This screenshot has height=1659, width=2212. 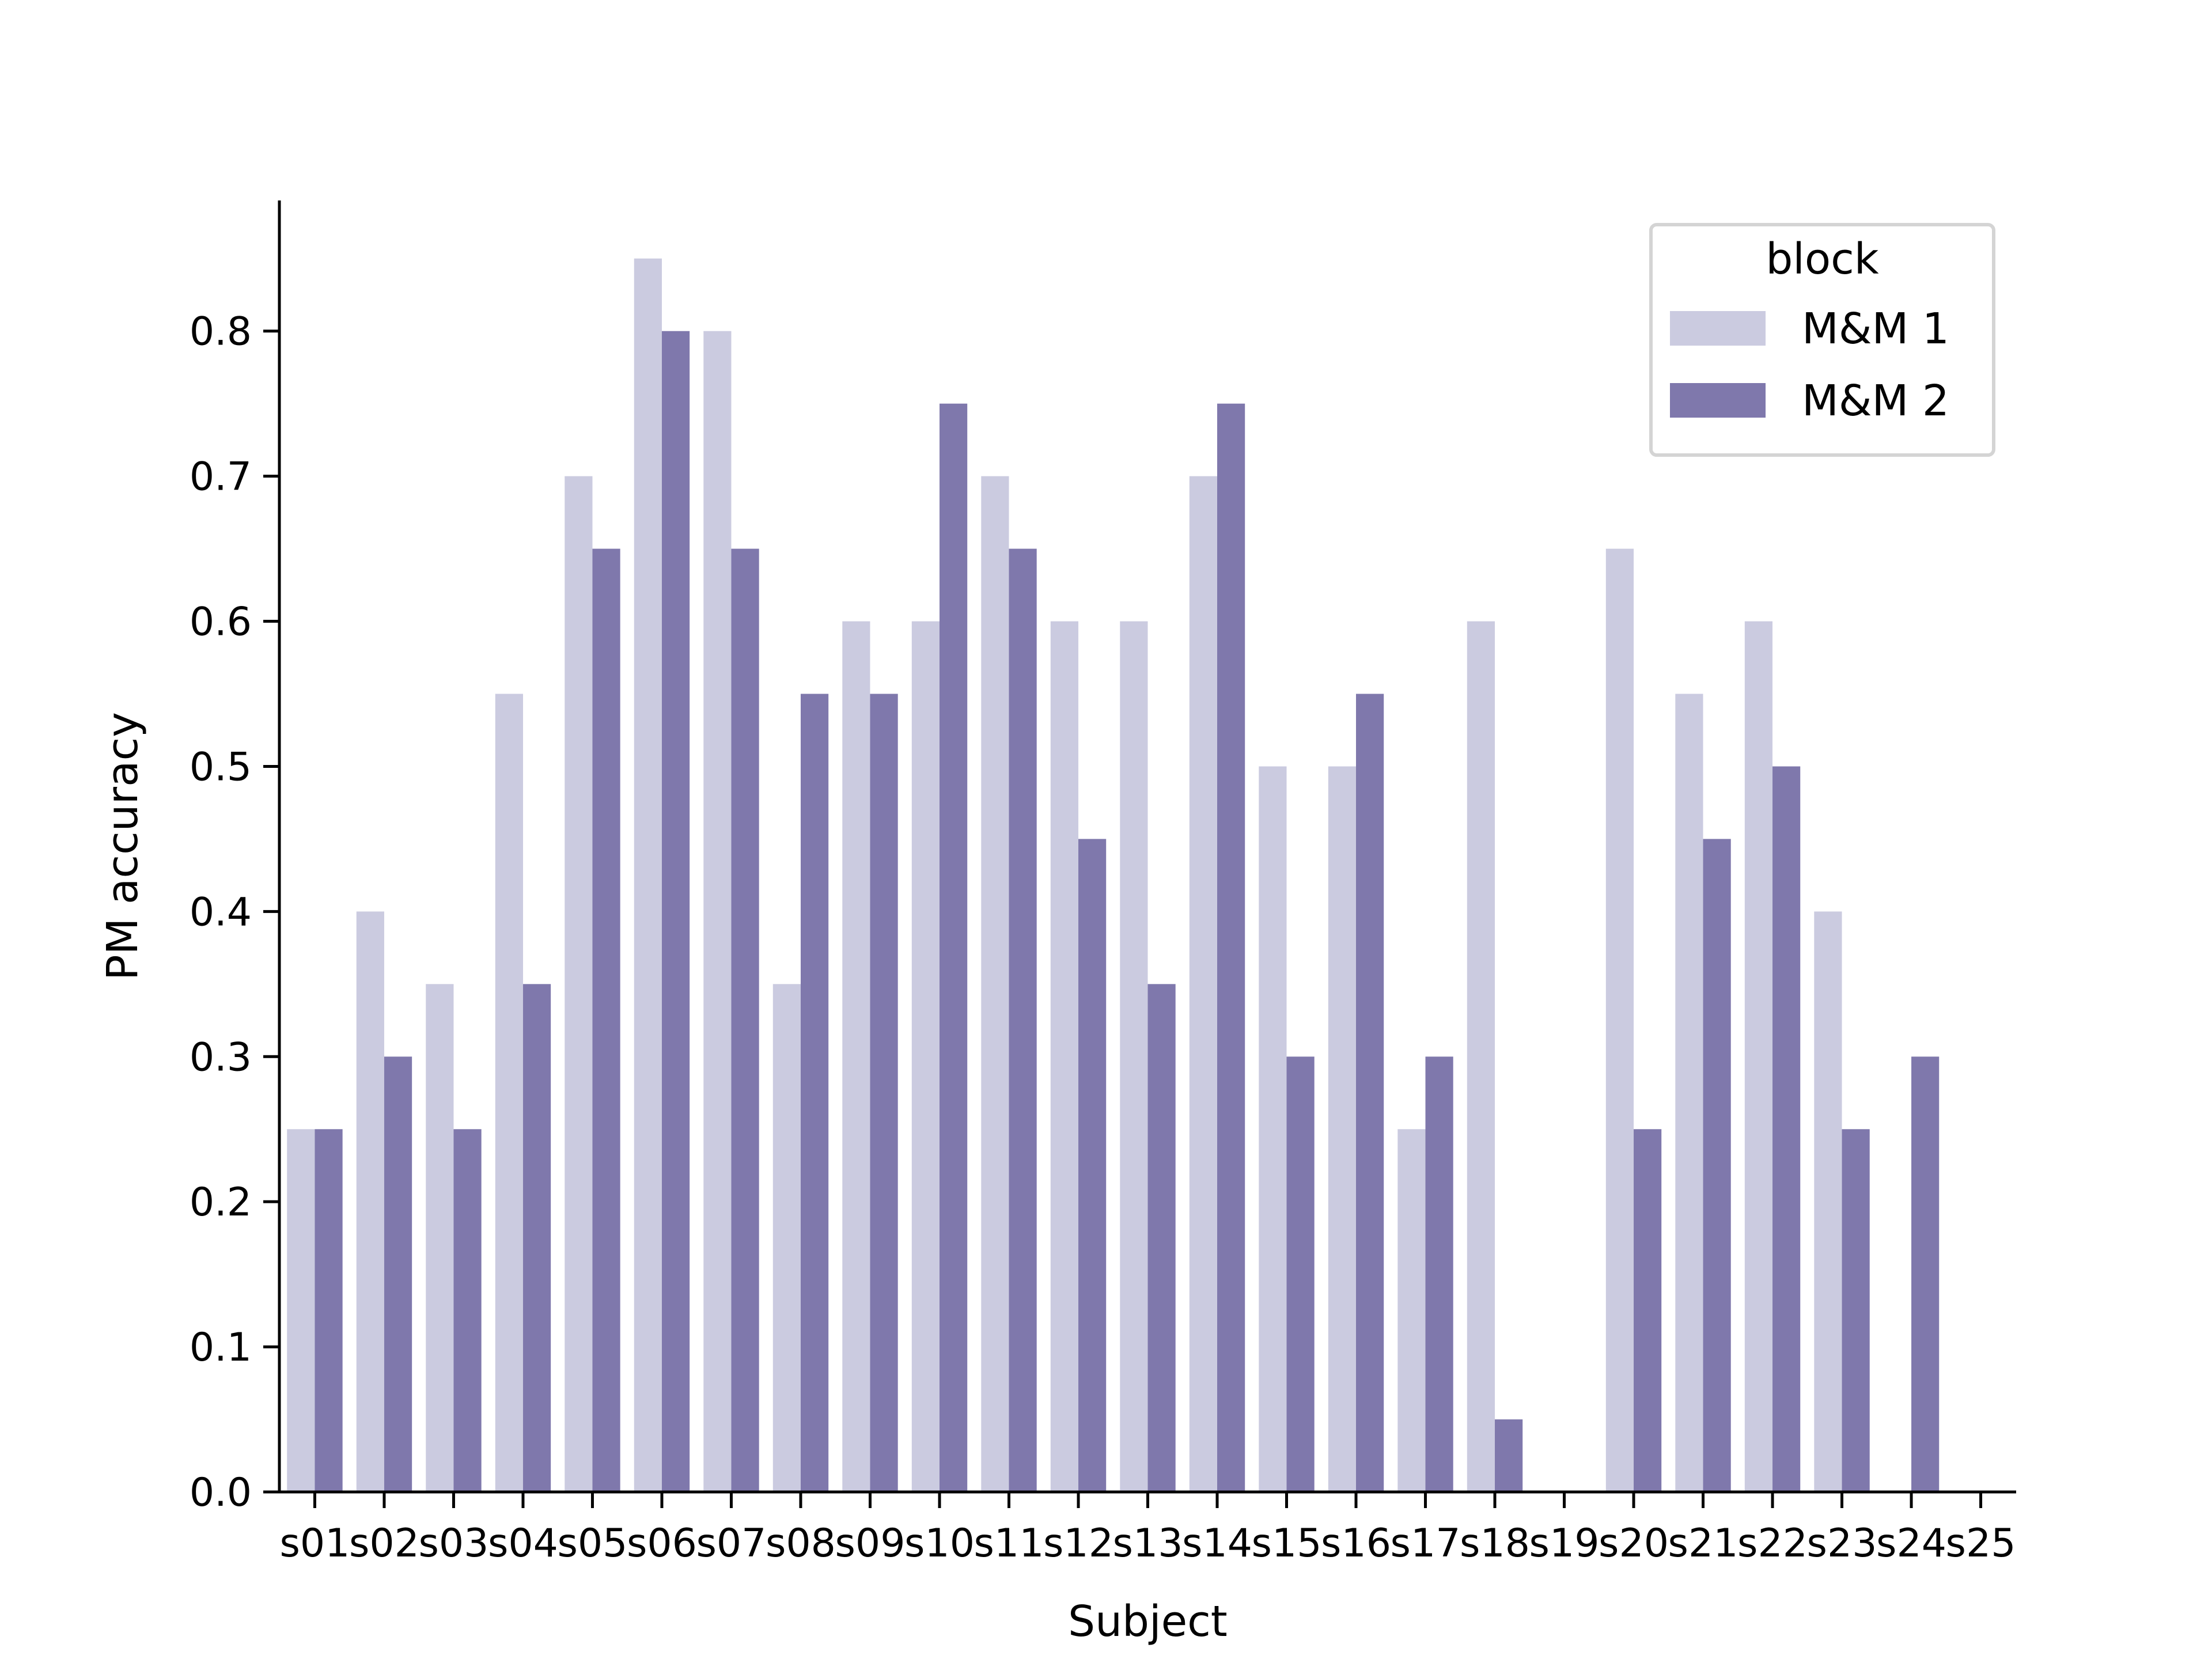 I want to click on x-tick-label: s25, so click(x=1981, y=1543).